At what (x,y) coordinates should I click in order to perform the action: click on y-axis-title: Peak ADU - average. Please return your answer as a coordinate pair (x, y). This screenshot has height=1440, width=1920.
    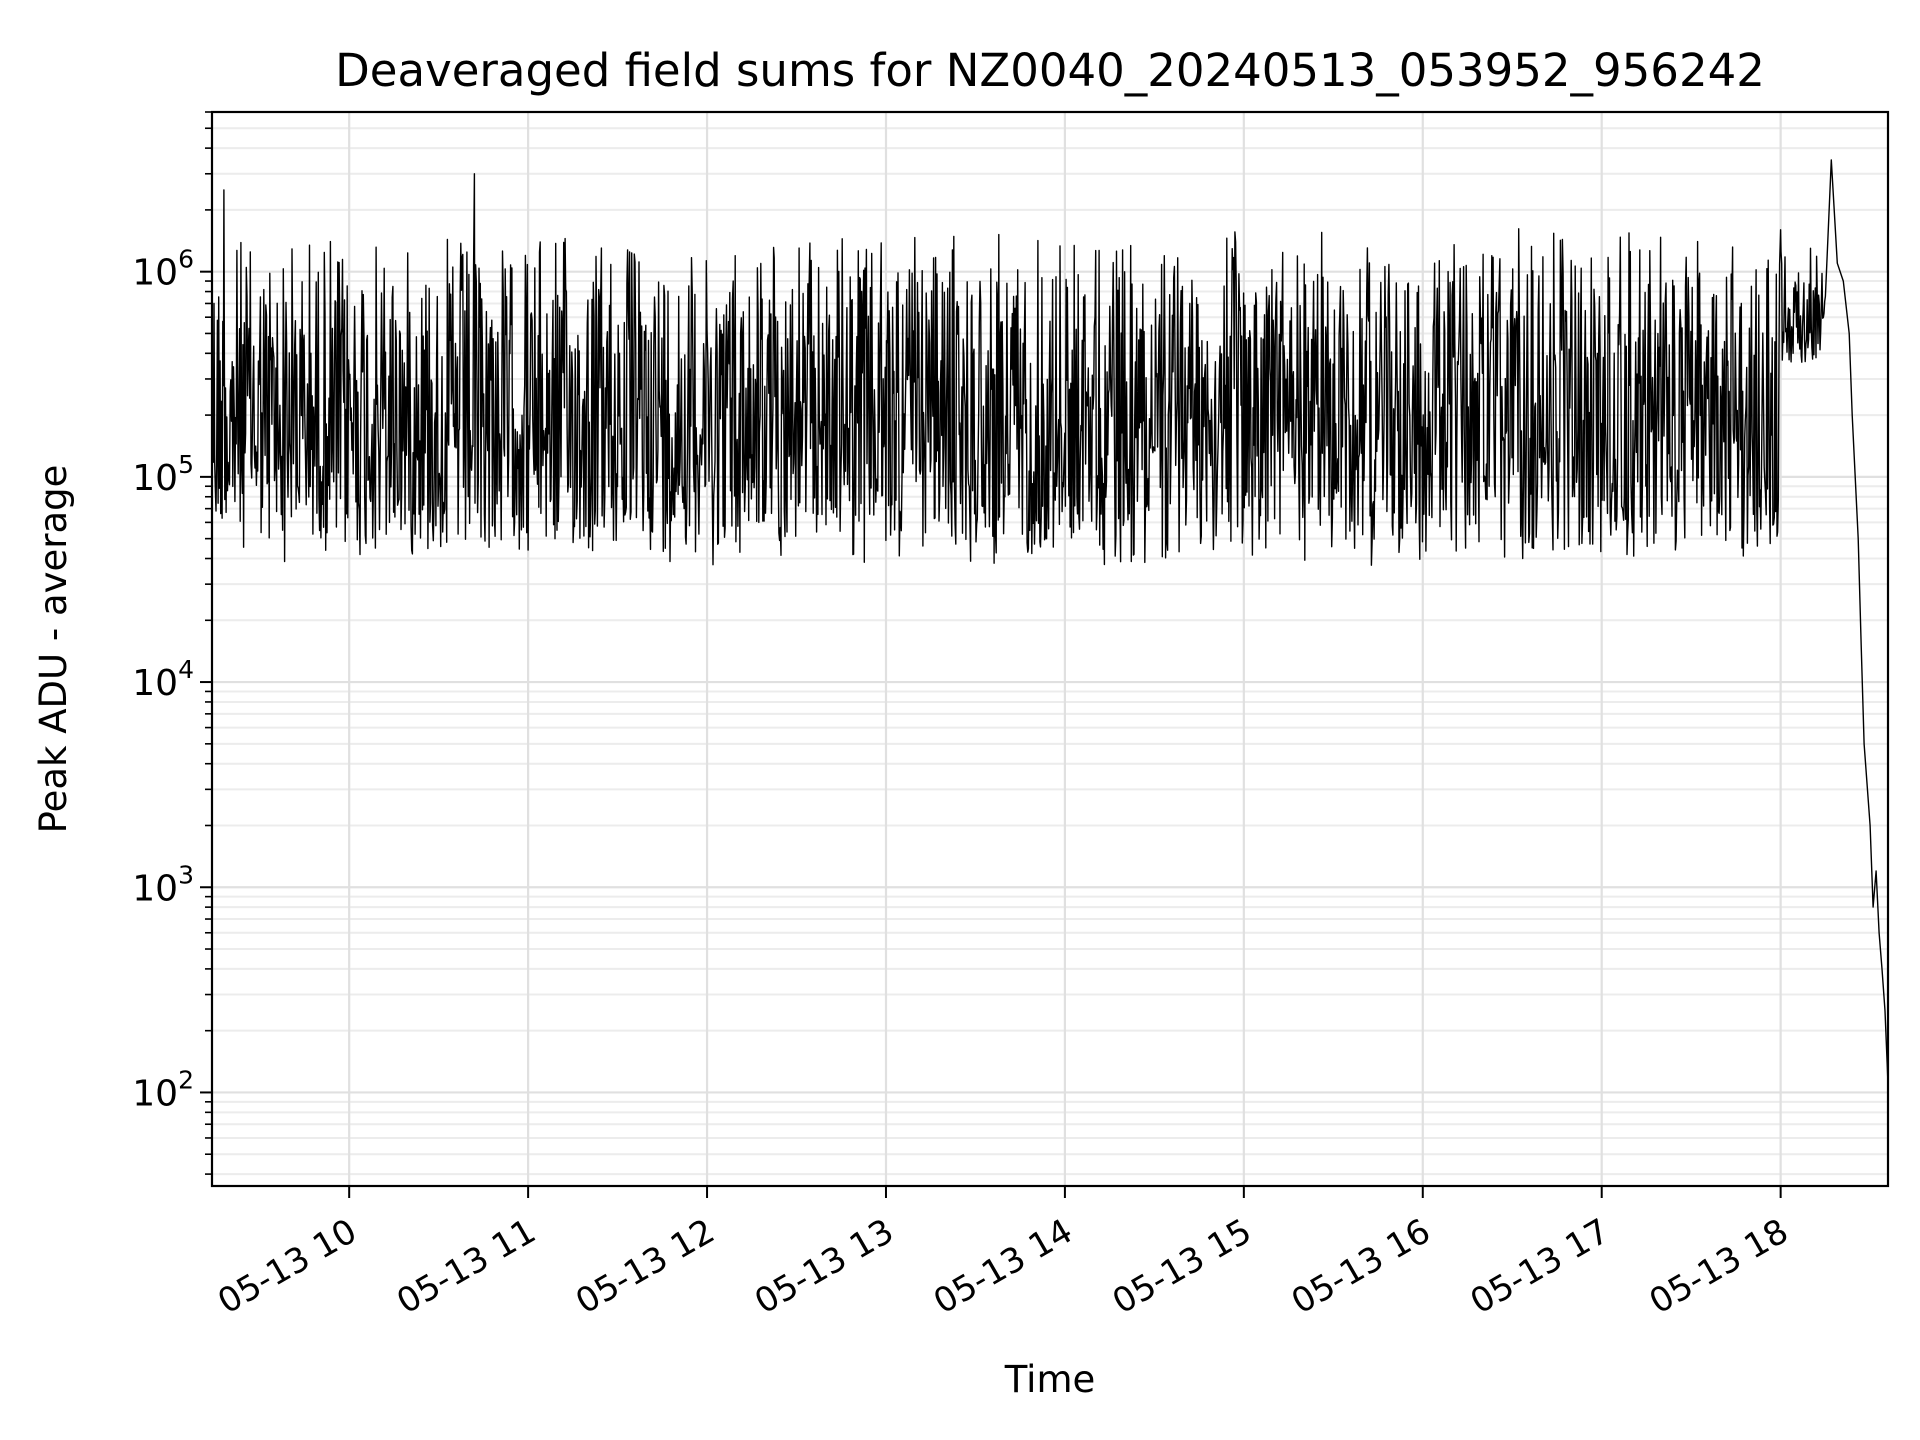
    Looking at the image, I should click on (53, 649).